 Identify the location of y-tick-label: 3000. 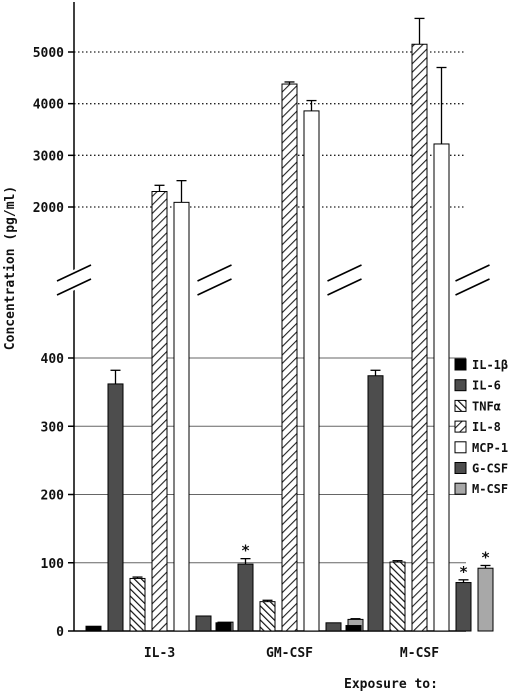
(48, 156).